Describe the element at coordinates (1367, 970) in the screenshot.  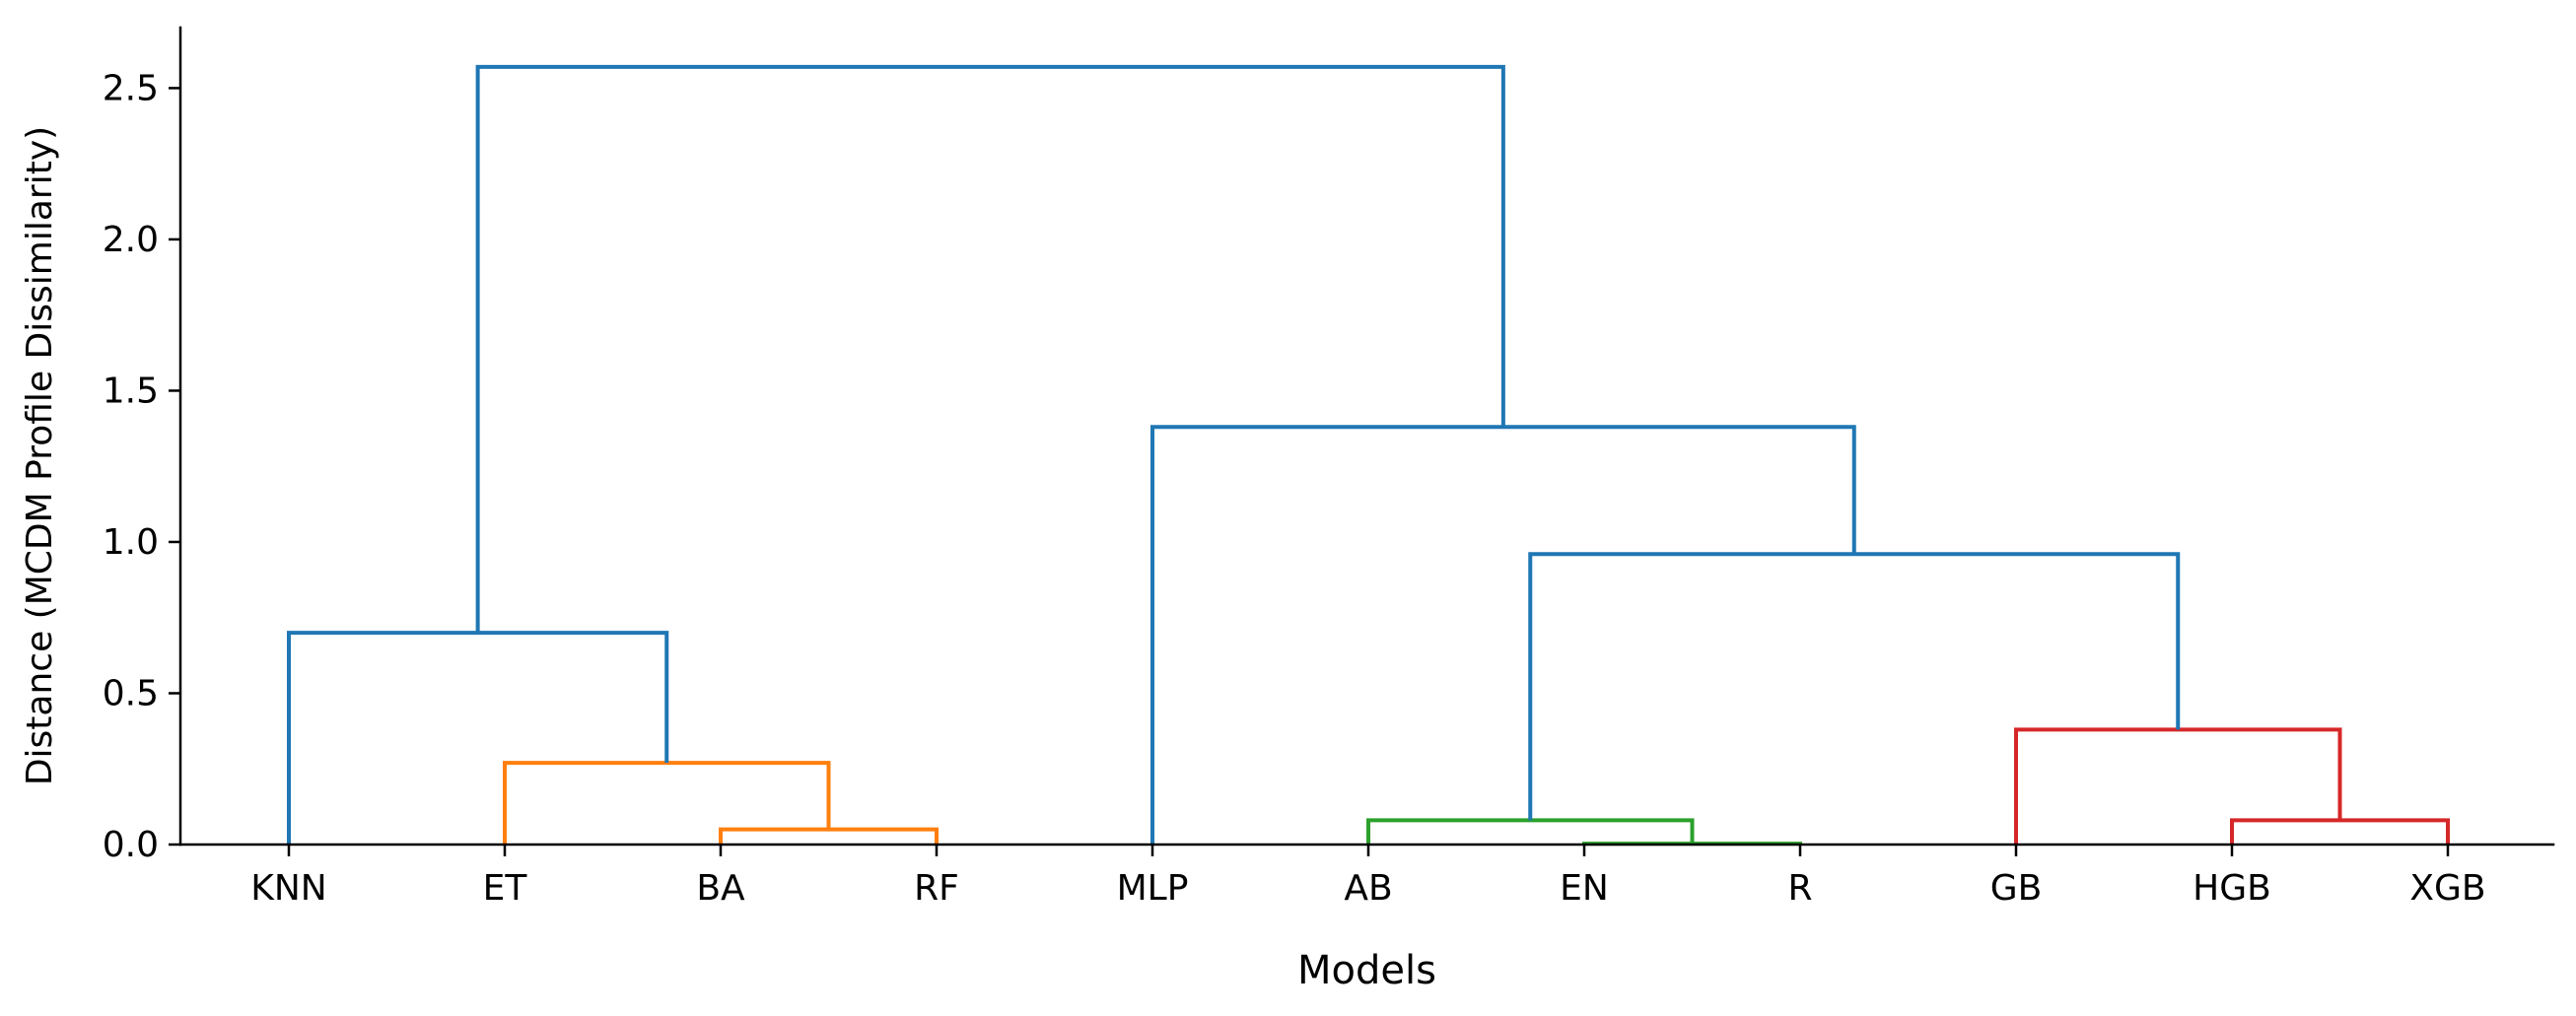
I see `x-axis-label: Models` at that location.